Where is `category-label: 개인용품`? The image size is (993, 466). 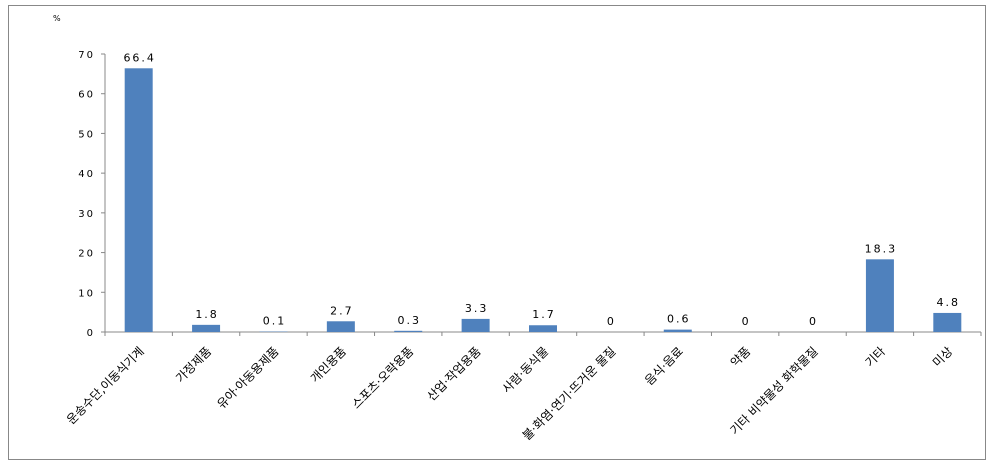 category-label: 개인용품 is located at coordinates (328, 364).